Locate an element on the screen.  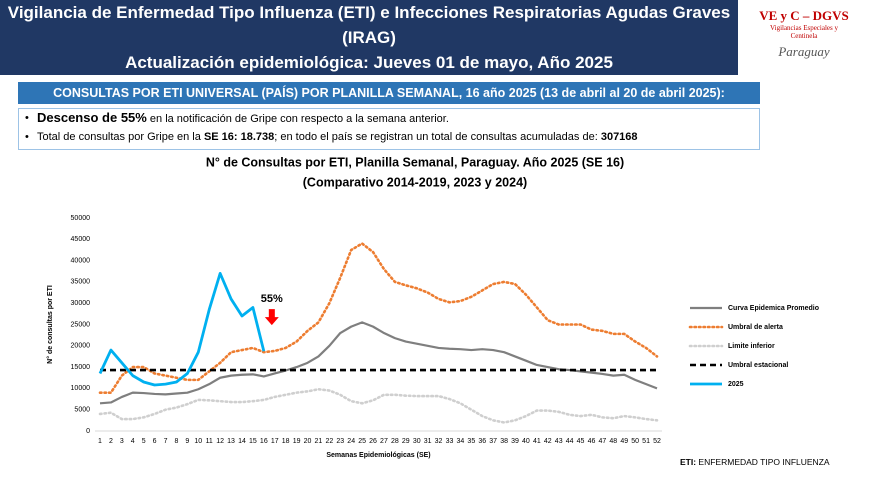
legend-label: Limite inferior is located at coordinates (751, 346).